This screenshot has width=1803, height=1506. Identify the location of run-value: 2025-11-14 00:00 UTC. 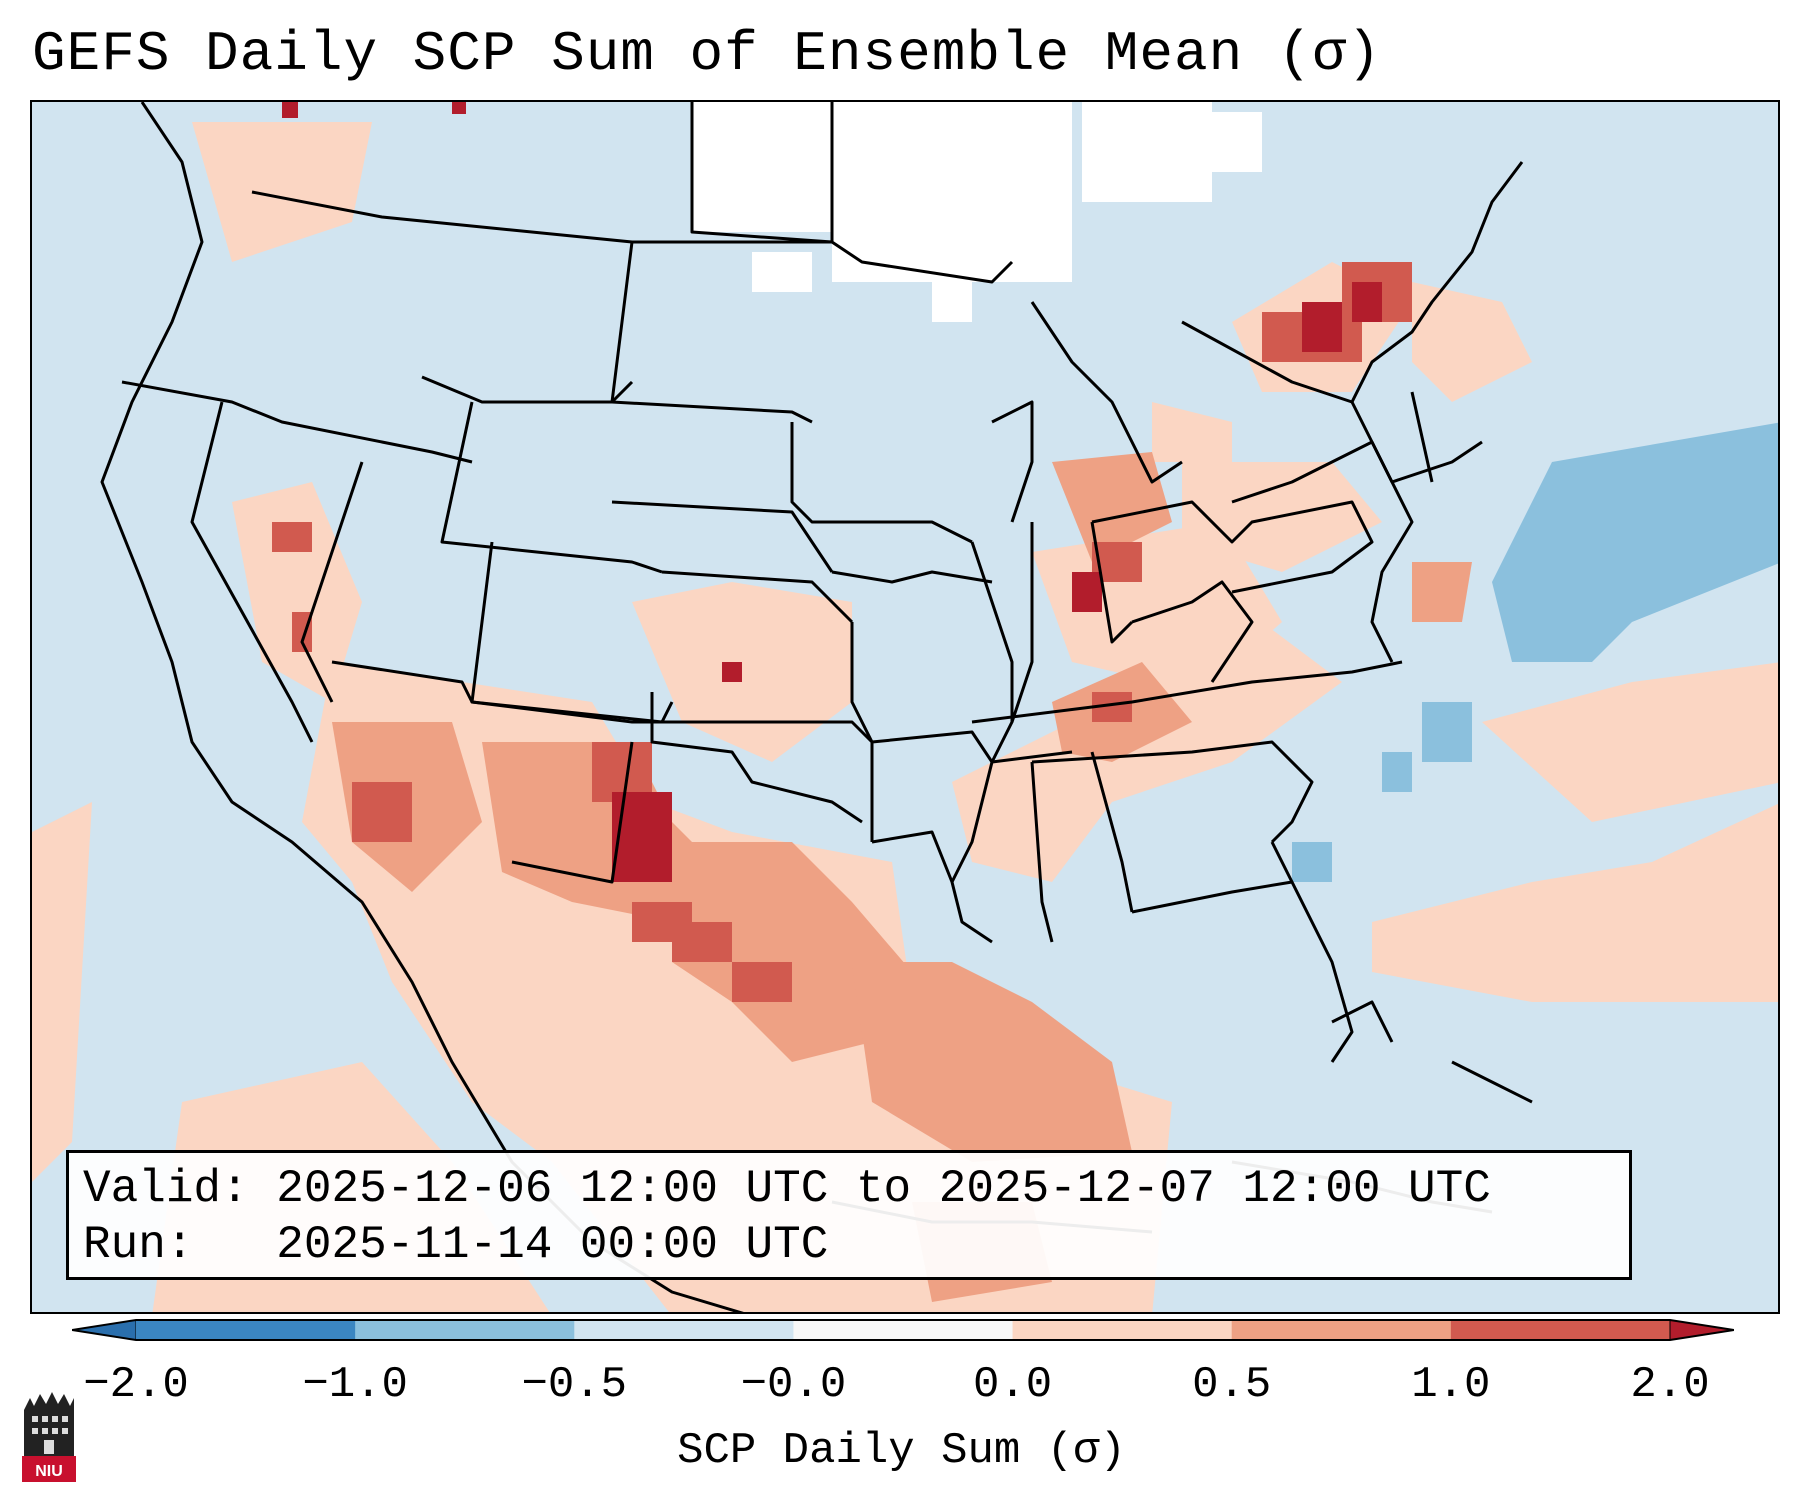
(552, 1245).